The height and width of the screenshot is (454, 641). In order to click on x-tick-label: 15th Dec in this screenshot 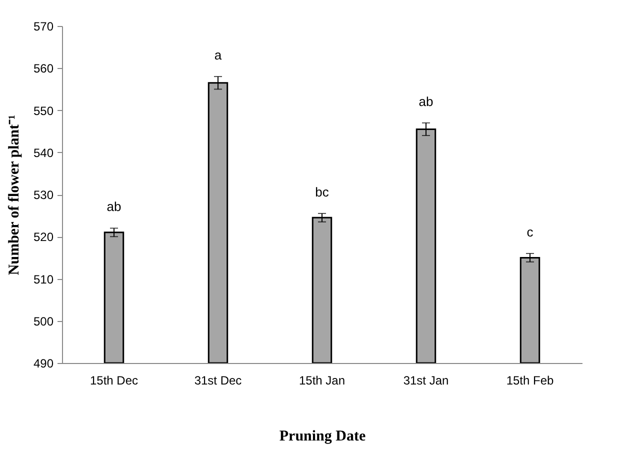, I will do `click(114, 381)`.